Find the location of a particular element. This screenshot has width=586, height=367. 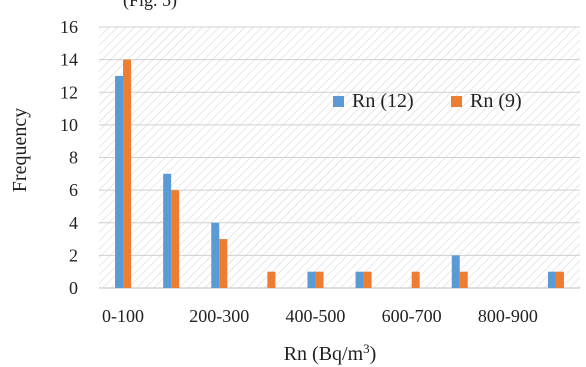

y-tick-label: 10 is located at coordinates (69, 125).